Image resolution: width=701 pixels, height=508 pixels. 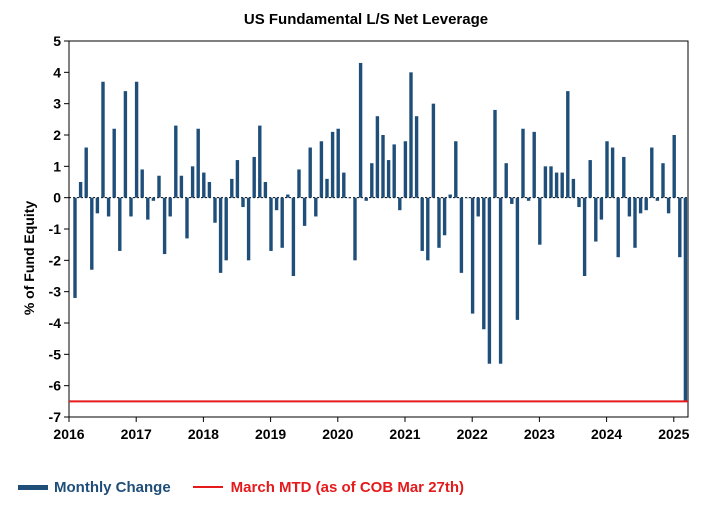 I want to click on y-tick-label: 4, so click(x=57, y=72).